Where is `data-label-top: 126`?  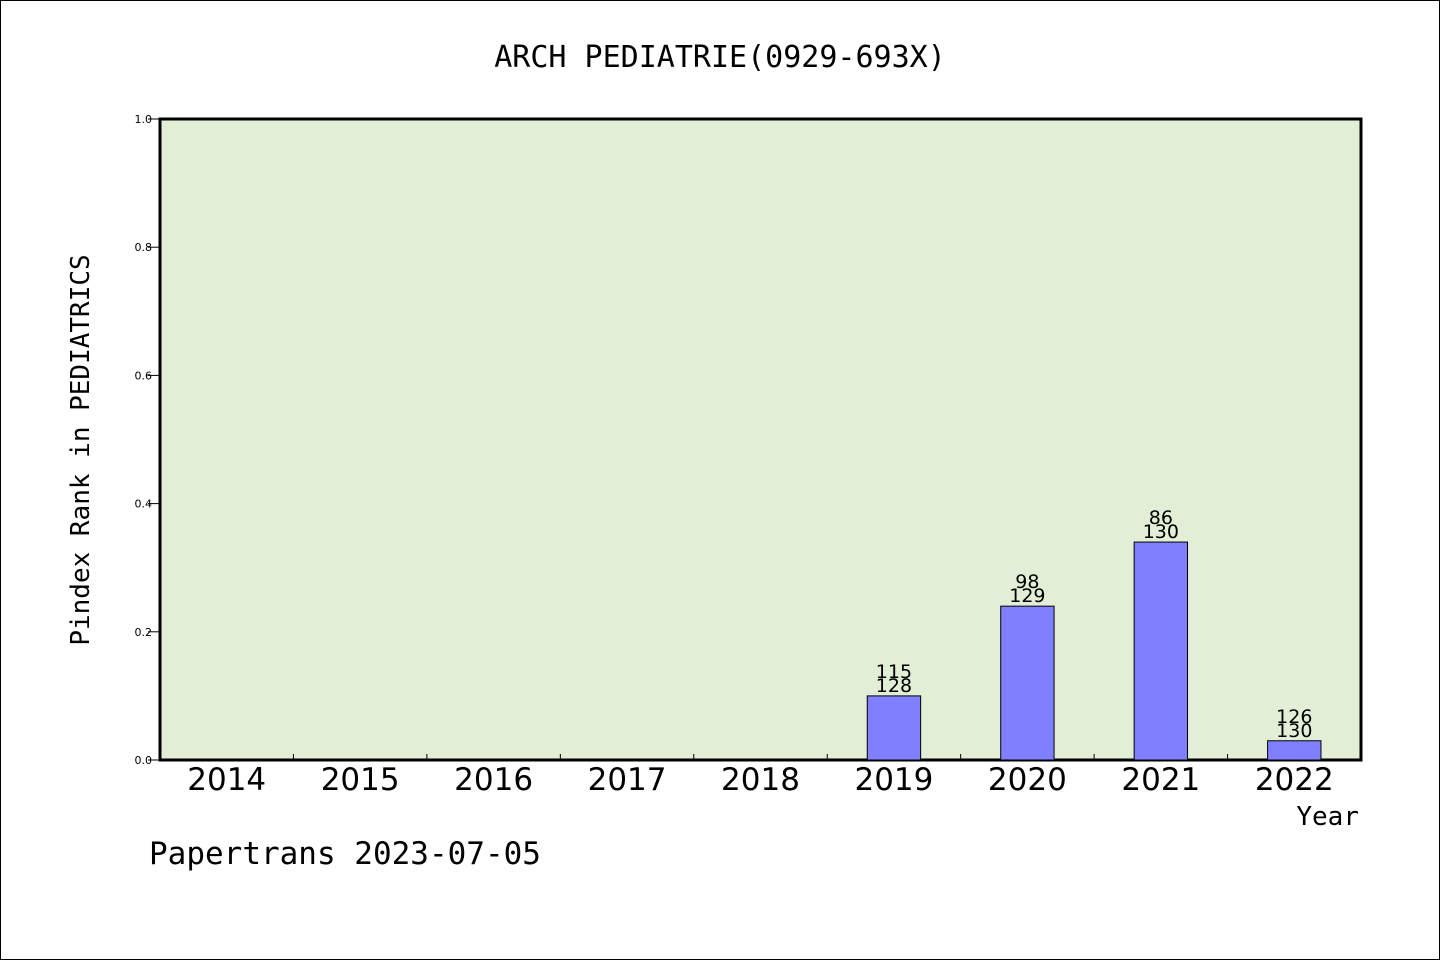 data-label-top: 126 is located at coordinates (1294, 717).